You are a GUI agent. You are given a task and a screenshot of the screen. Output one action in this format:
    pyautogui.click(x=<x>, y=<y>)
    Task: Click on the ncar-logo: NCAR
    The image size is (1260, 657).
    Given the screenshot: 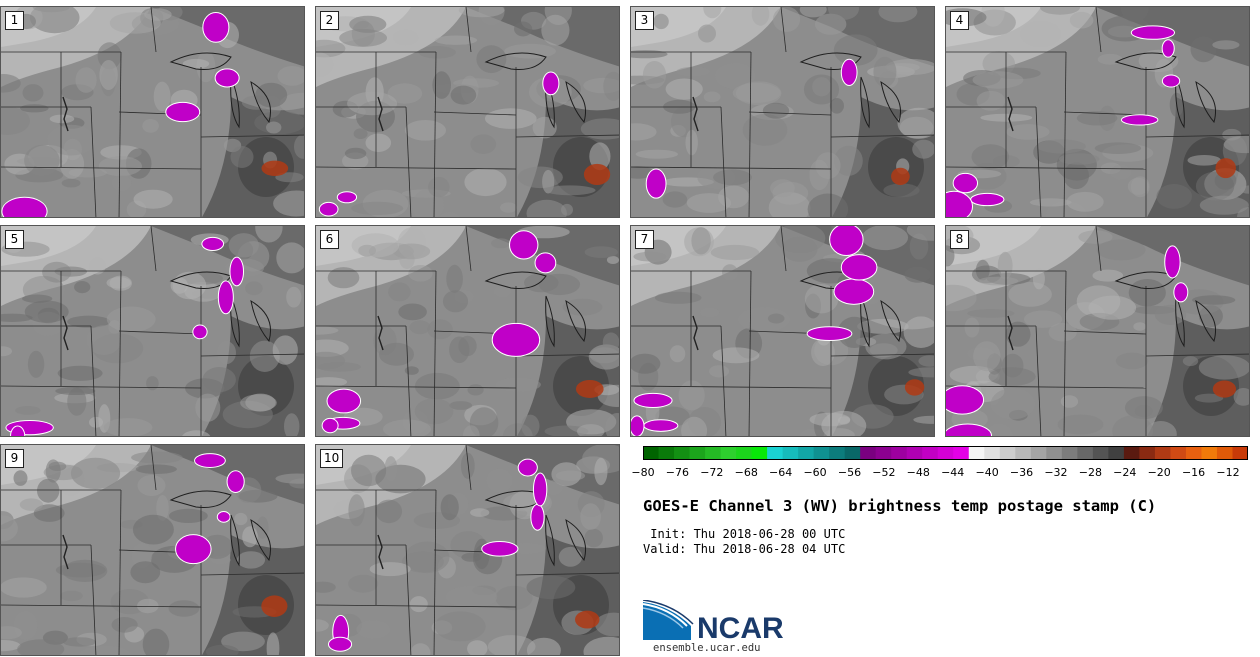 What is the action you would take?
    pyautogui.click(x=713, y=621)
    